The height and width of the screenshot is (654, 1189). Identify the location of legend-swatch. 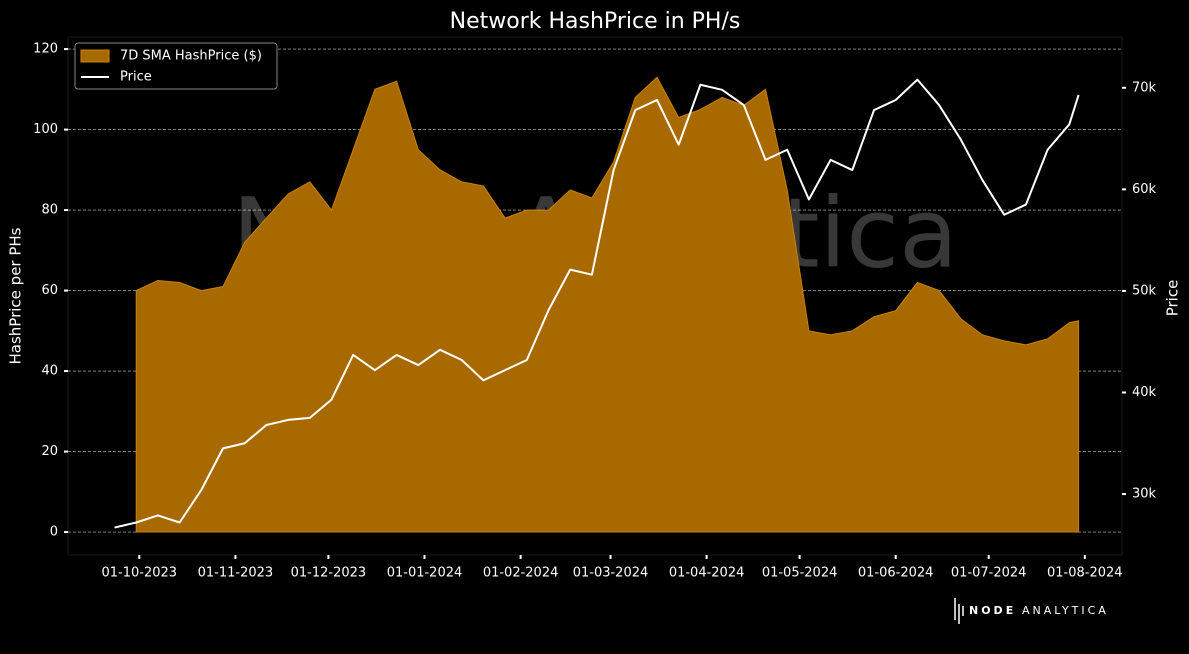
(95, 56).